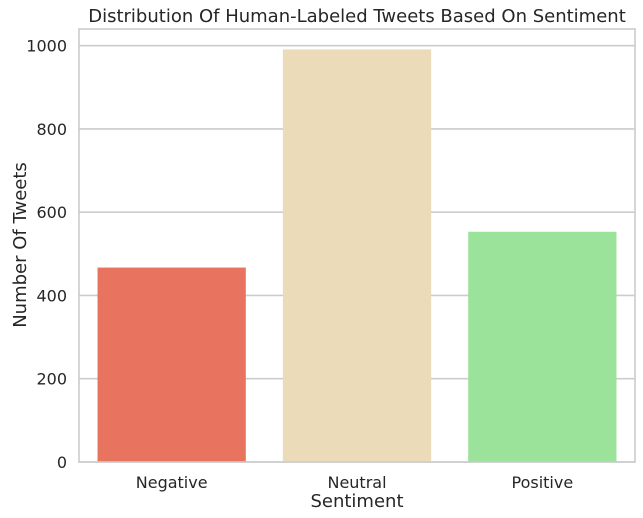 The height and width of the screenshot is (518, 643). What do you see at coordinates (46, 254) in the screenshot?
I see `y-axis-ticks: 0 200 400 600 800 1000` at bounding box center [46, 254].